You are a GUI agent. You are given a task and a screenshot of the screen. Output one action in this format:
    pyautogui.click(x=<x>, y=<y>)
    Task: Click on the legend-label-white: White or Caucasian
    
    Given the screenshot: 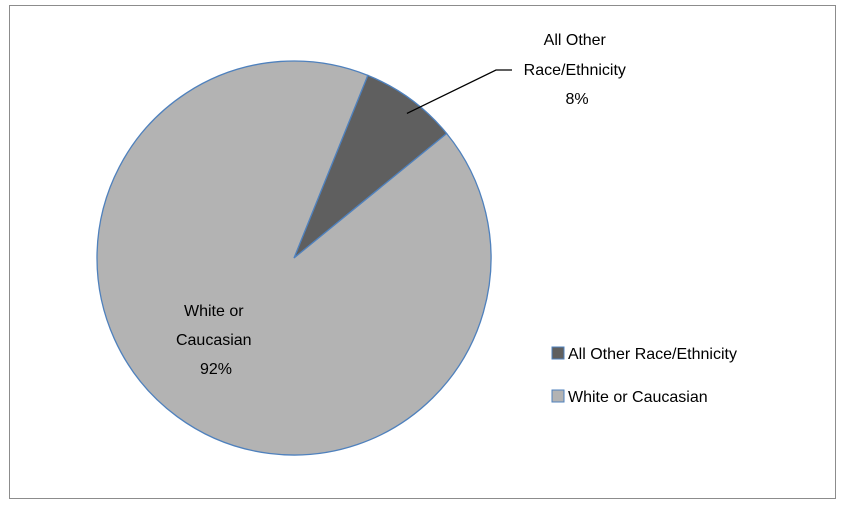 What is the action you would take?
    pyautogui.click(x=638, y=397)
    